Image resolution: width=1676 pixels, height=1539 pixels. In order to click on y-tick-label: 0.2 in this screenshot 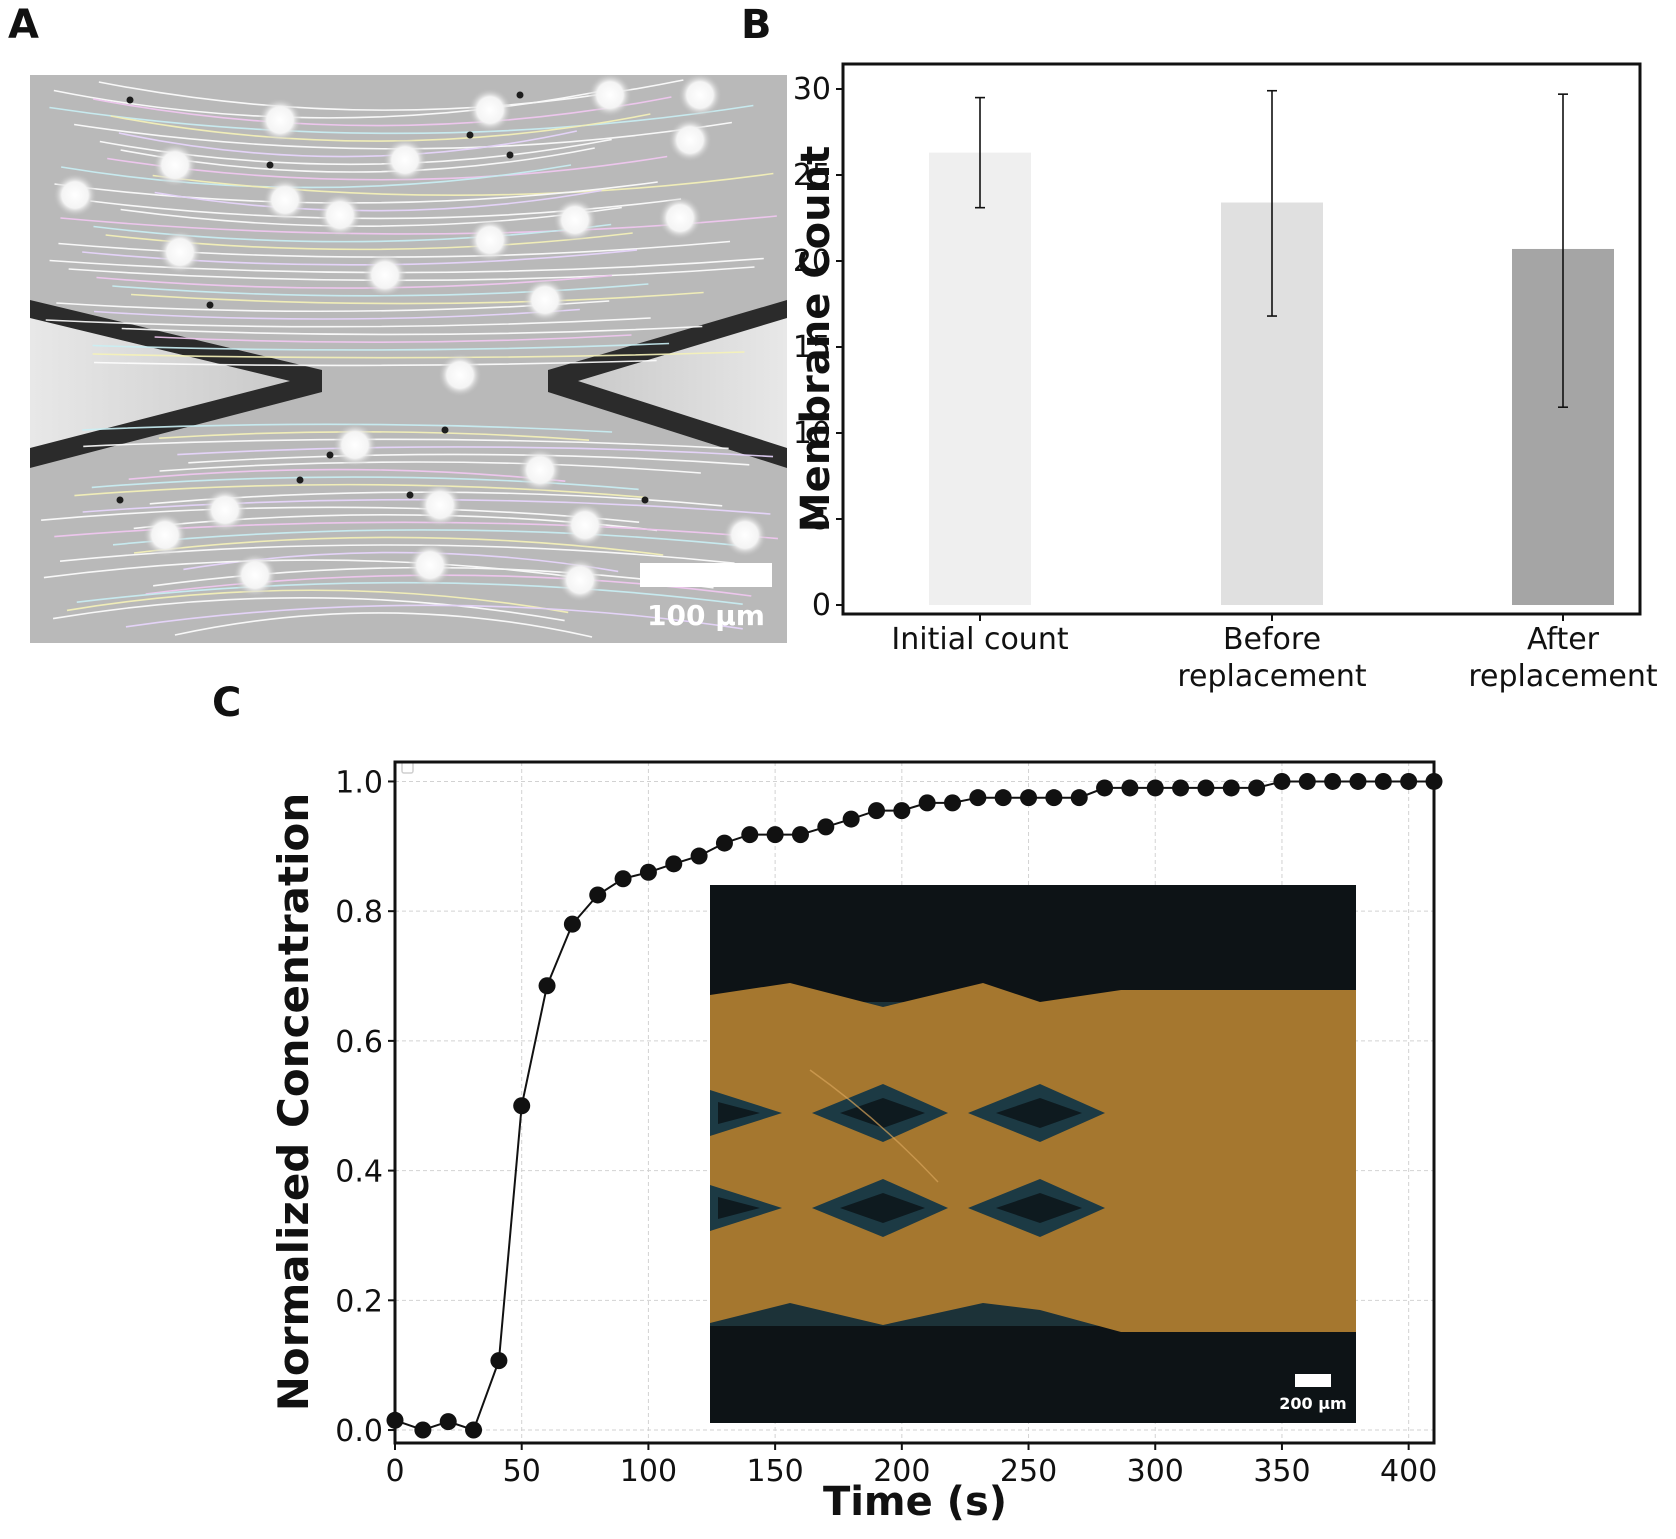, I will do `click(359, 1301)`.